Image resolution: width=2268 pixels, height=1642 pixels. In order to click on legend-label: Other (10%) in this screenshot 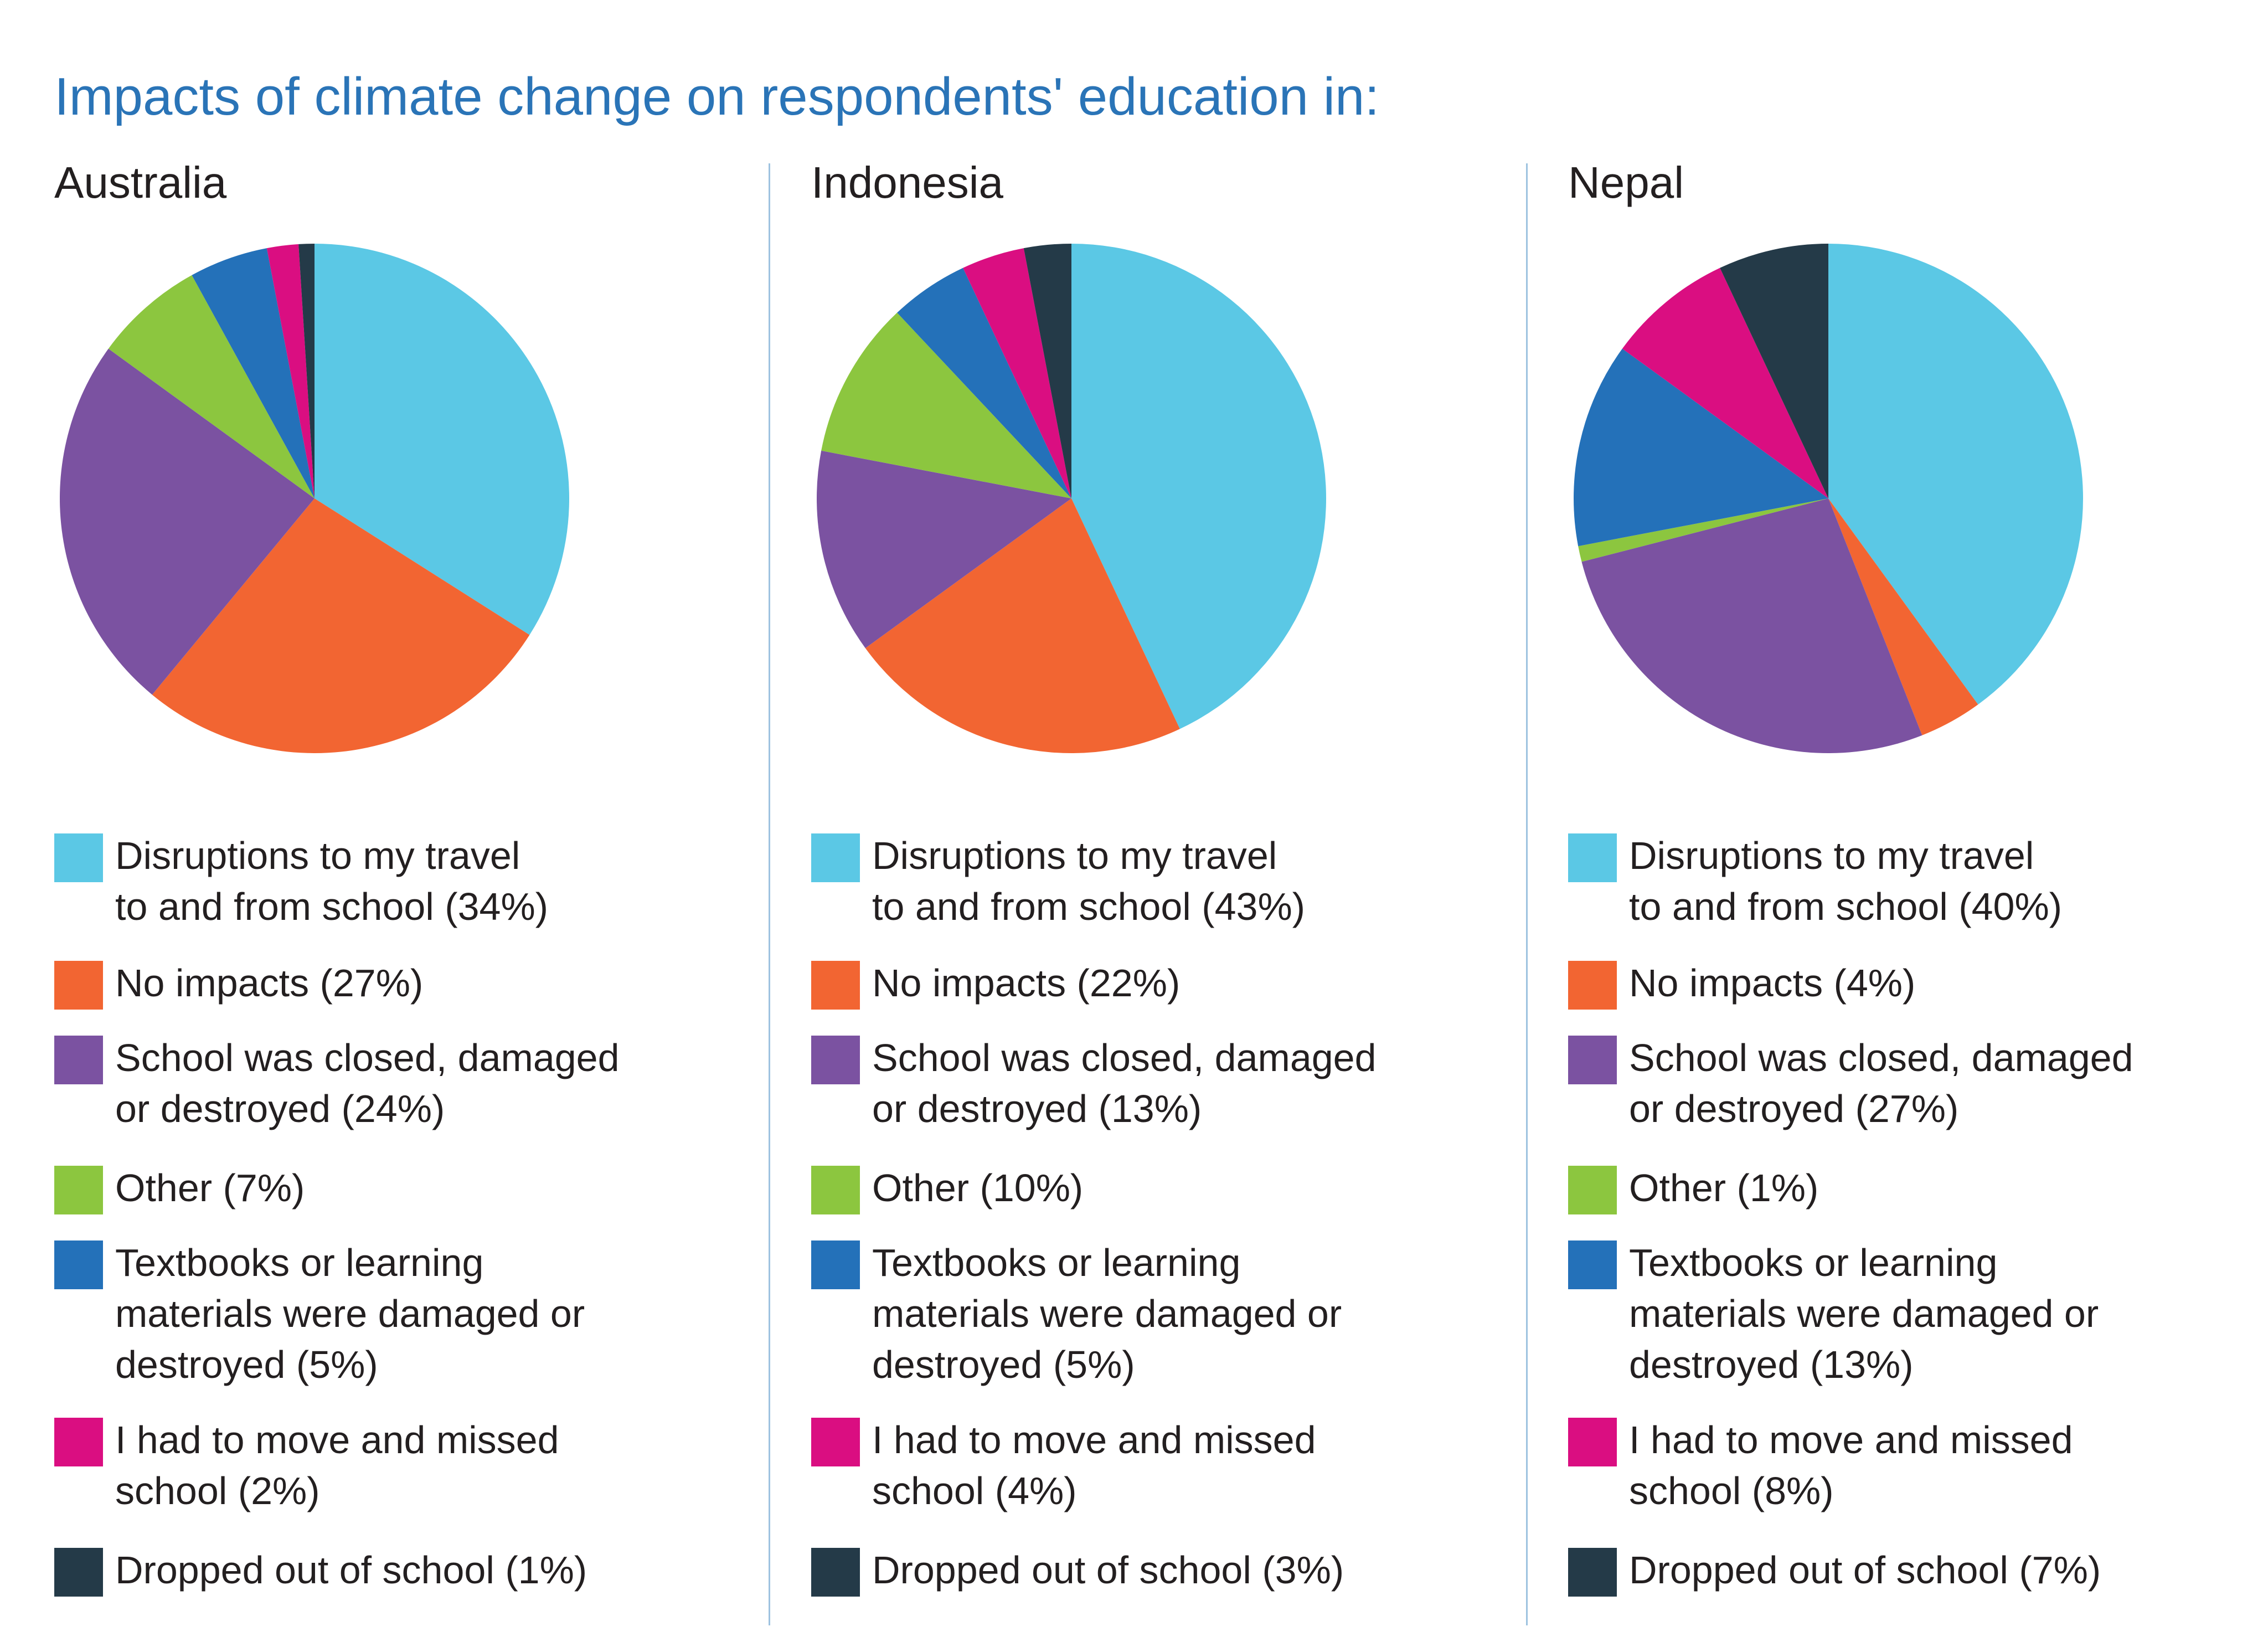, I will do `click(1171, 1188)`.